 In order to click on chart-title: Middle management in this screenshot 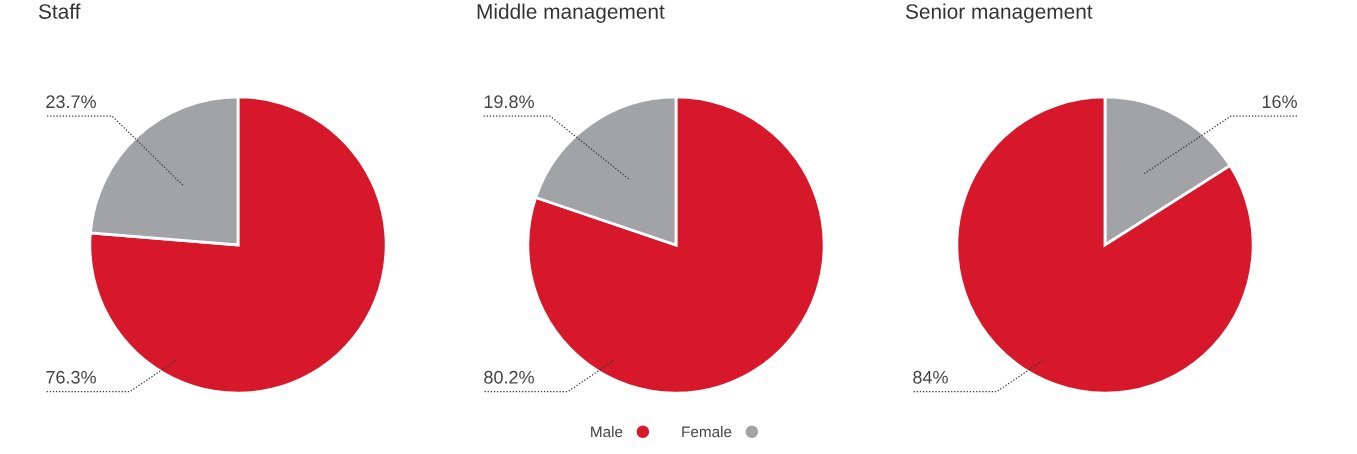, I will do `click(571, 13)`.